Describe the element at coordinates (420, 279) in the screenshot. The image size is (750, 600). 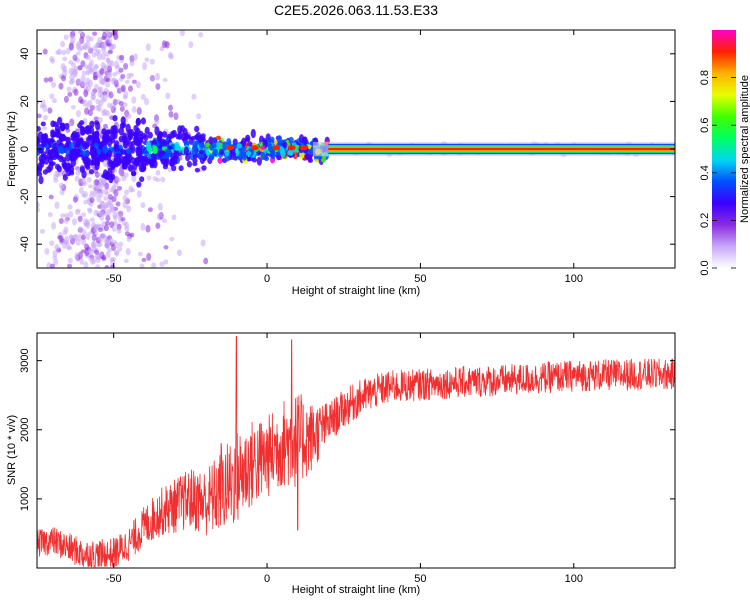
I see `spectrogram-x-tick-label: 50` at that location.